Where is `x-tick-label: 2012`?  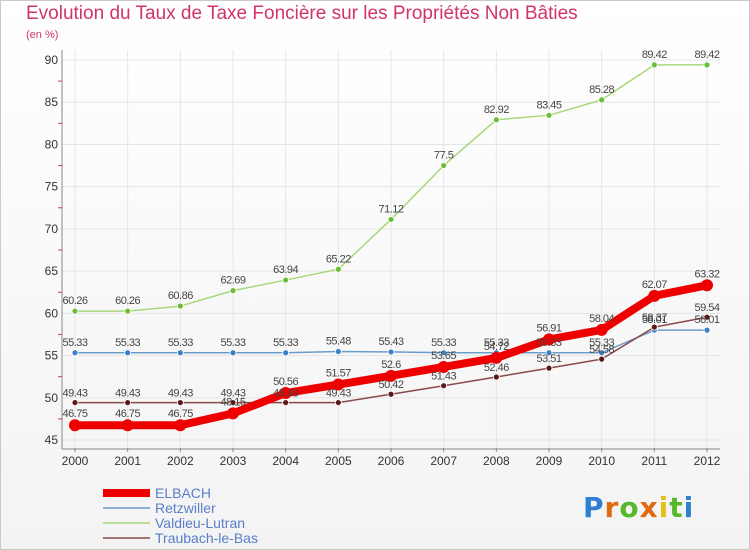 x-tick-label: 2012 is located at coordinates (707, 461).